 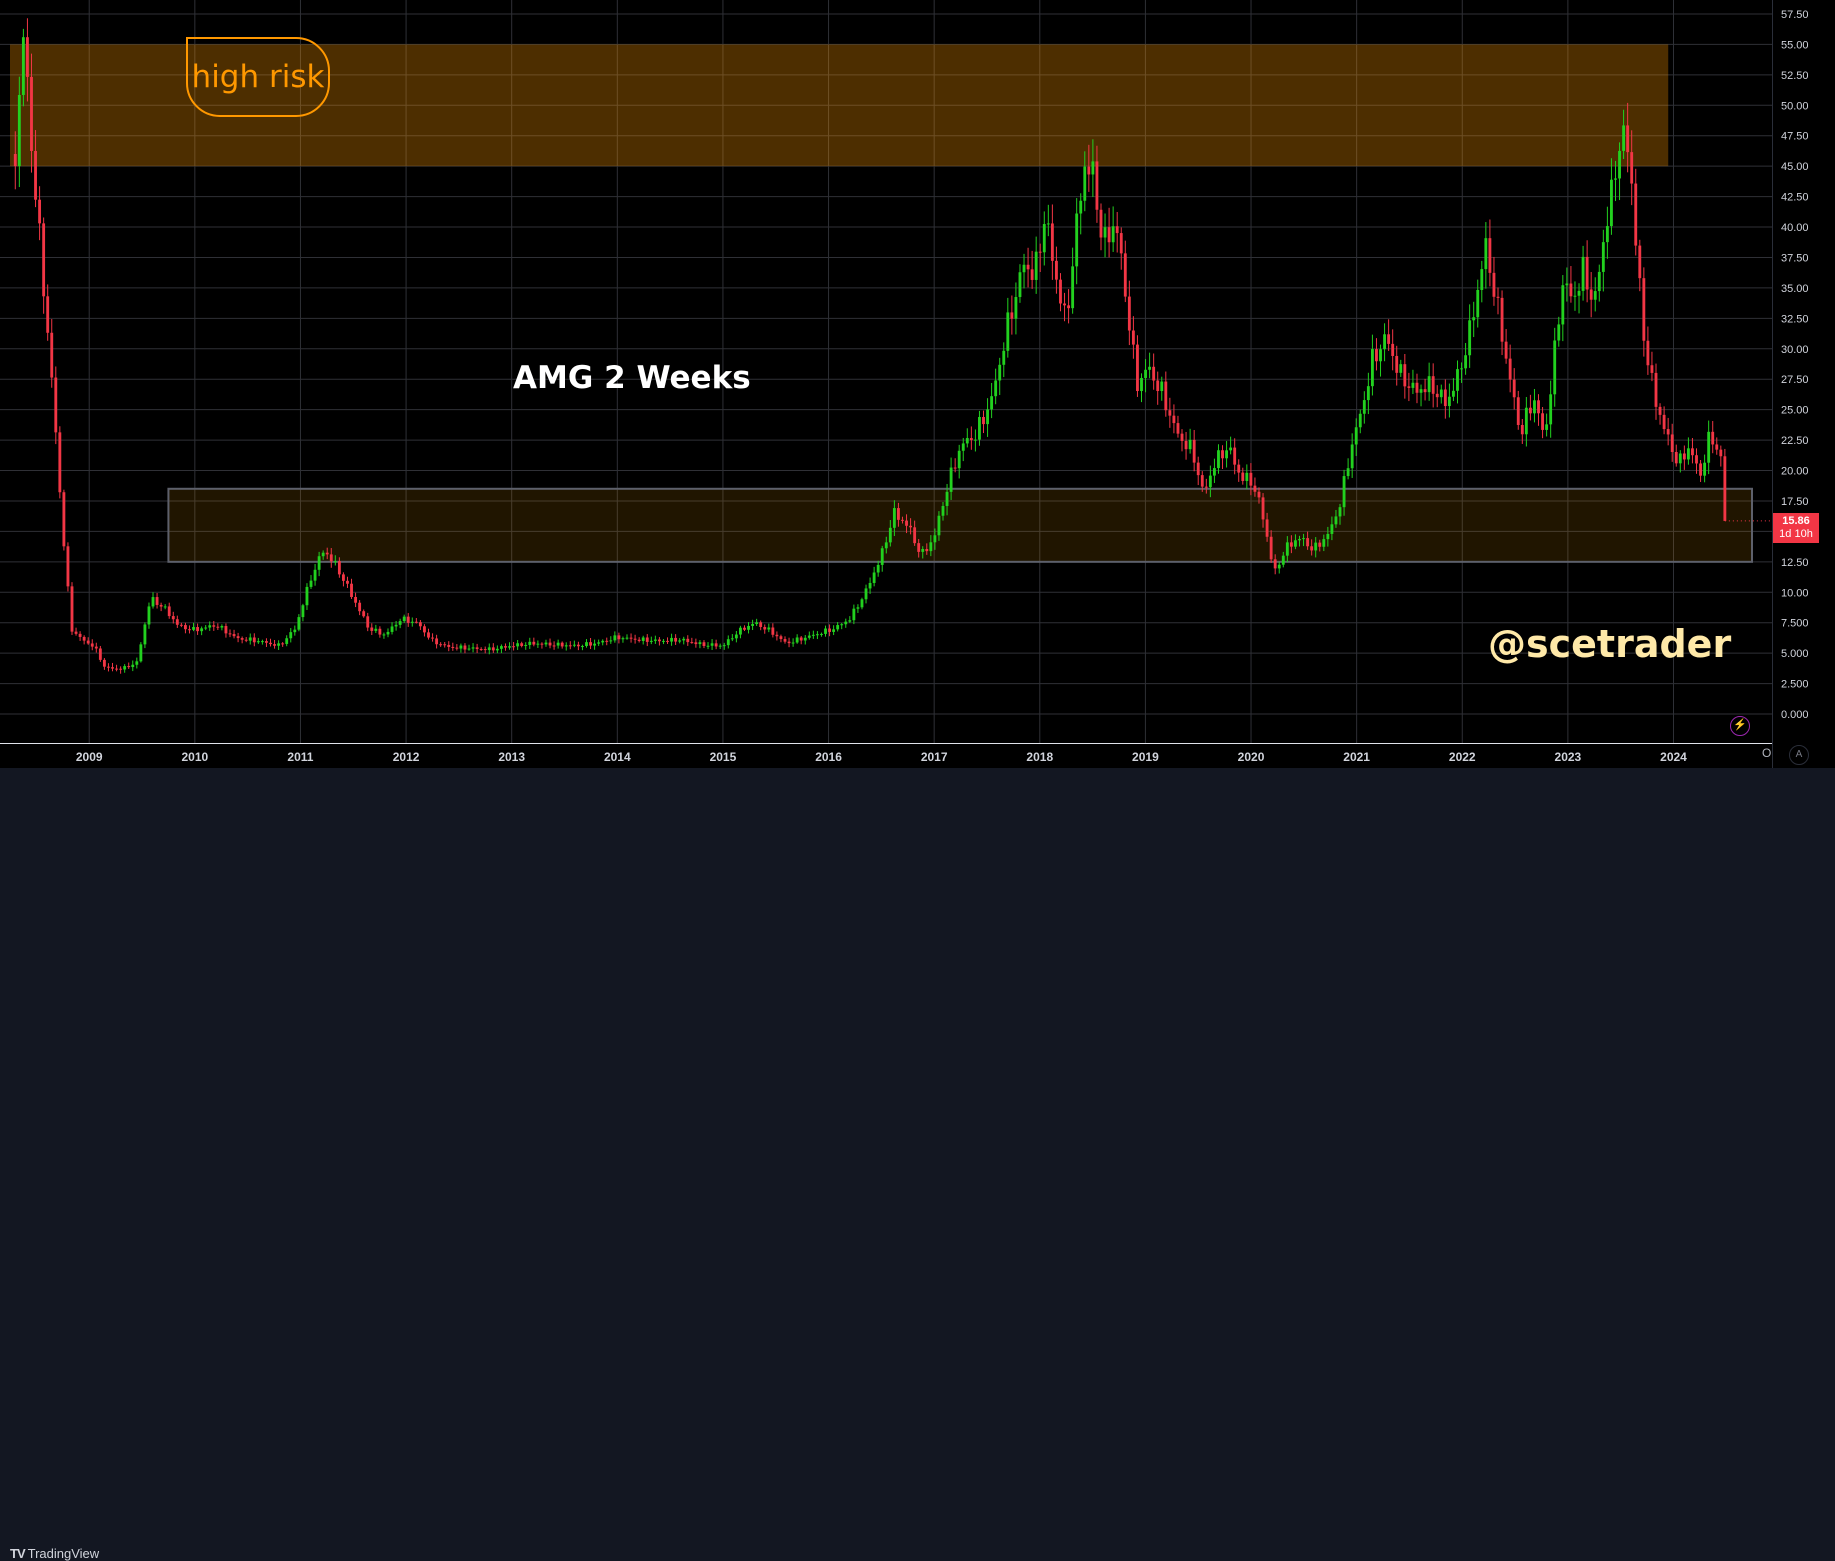 I want to click on auto-scale-button: A, so click(x=1799, y=755).